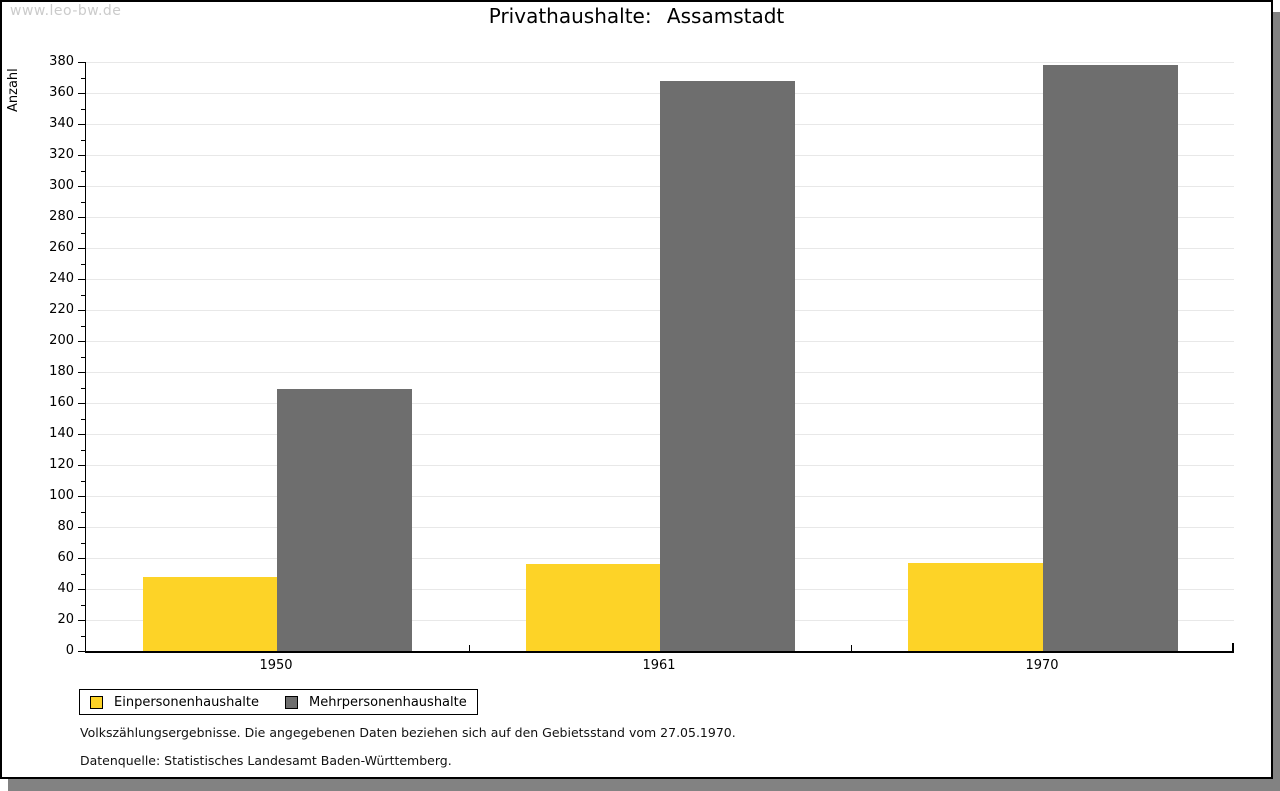 The height and width of the screenshot is (791, 1280). Describe the element at coordinates (65, 619) in the screenshot. I see `y-axis-label-20: 20` at that location.